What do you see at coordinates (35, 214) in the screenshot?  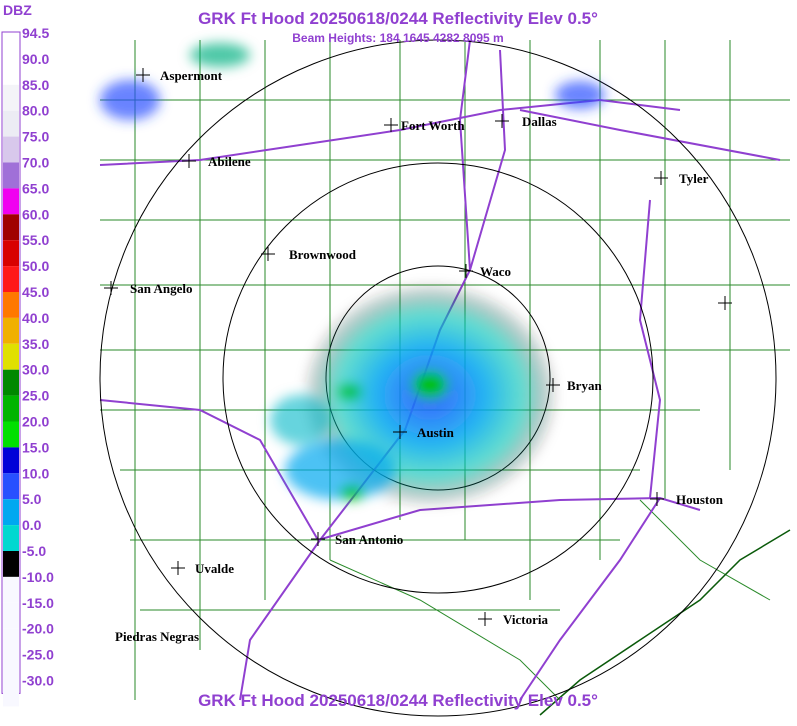 I see `legend-label: 60.0` at bounding box center [35, 214].